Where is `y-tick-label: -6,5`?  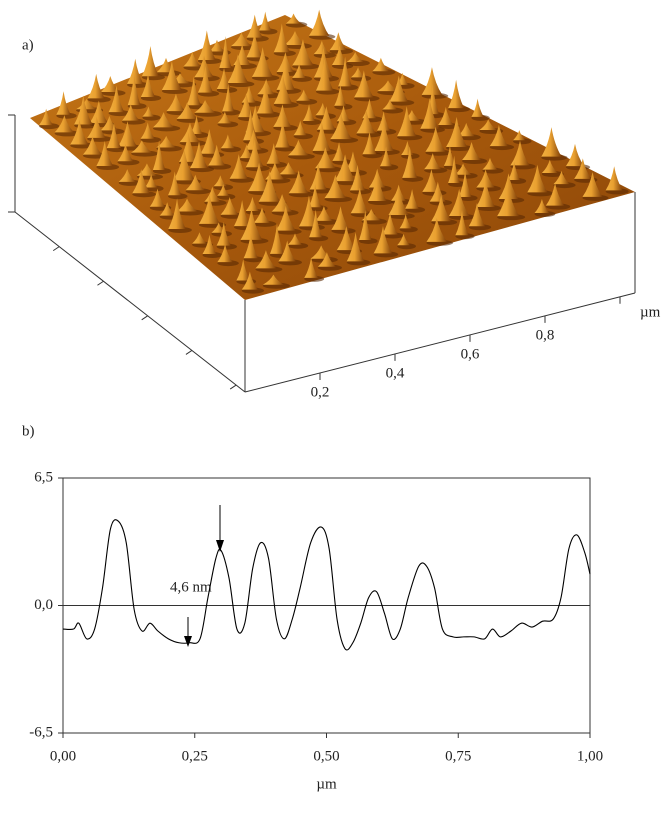
y-tick-label: -6,5 is located at coordinates (41, 732).